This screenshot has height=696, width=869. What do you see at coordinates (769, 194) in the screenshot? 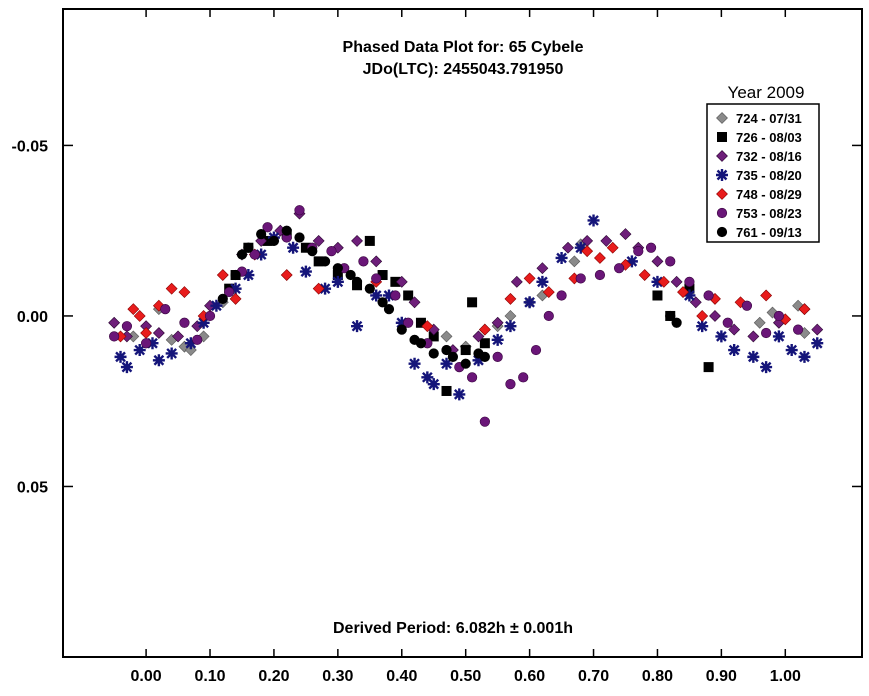
I see `legend-label-5: 748 - 08/29` at bounding box center [769, 194].